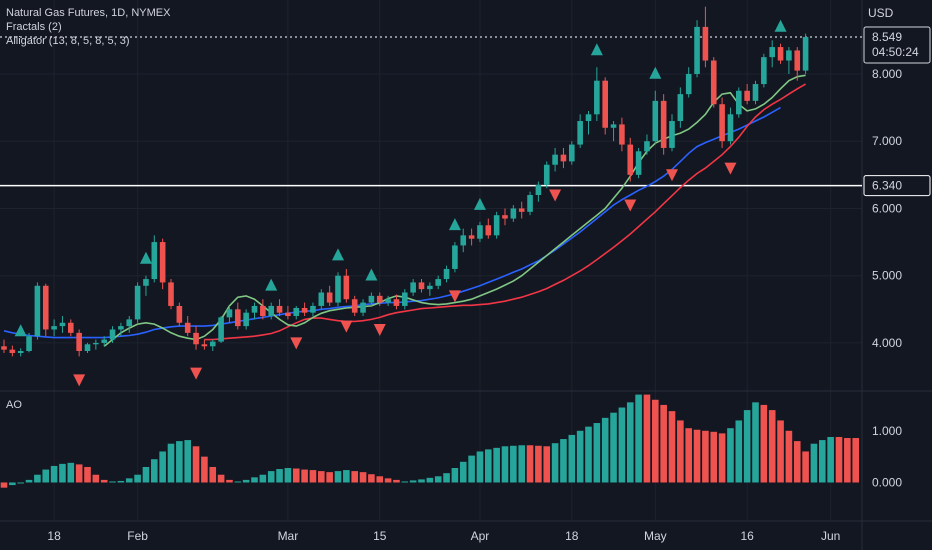 This screenshot has width=932, height=550. Describe the element at coordinates (14, 405) in the screenshot. I see `ao-legend: AO` at that location.